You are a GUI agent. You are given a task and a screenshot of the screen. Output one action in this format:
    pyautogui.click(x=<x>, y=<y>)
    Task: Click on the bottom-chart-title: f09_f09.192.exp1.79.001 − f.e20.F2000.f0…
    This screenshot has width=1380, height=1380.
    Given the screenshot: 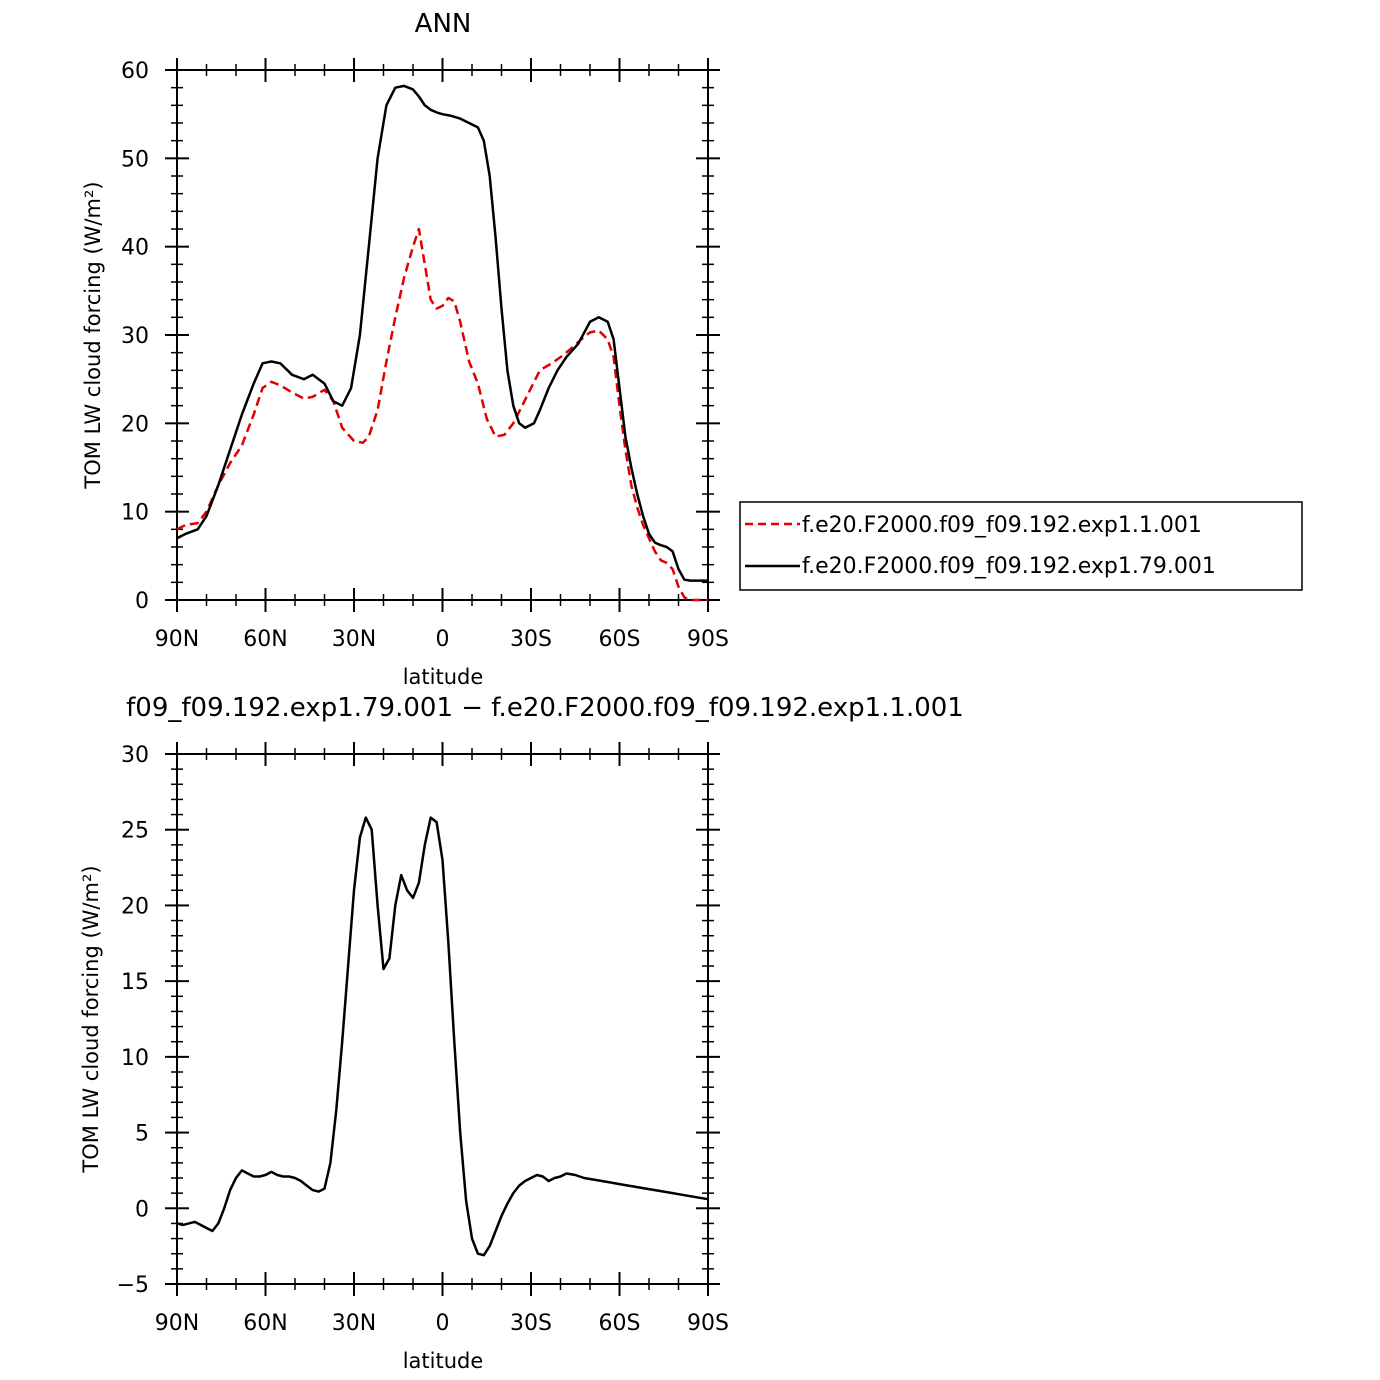 What is the action you would take?
    pyautogui.click(x=545, y=708)
    